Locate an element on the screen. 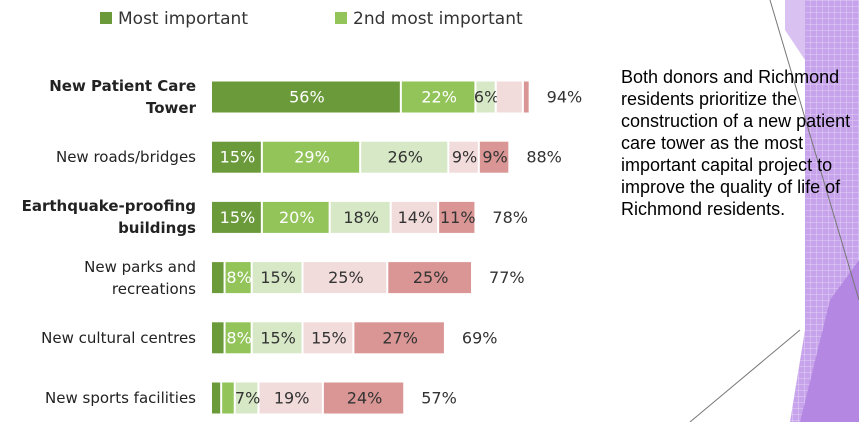 This screenshot has width=859, height=422. category-label: New roads/bridges is located at coordinates (125, 157).